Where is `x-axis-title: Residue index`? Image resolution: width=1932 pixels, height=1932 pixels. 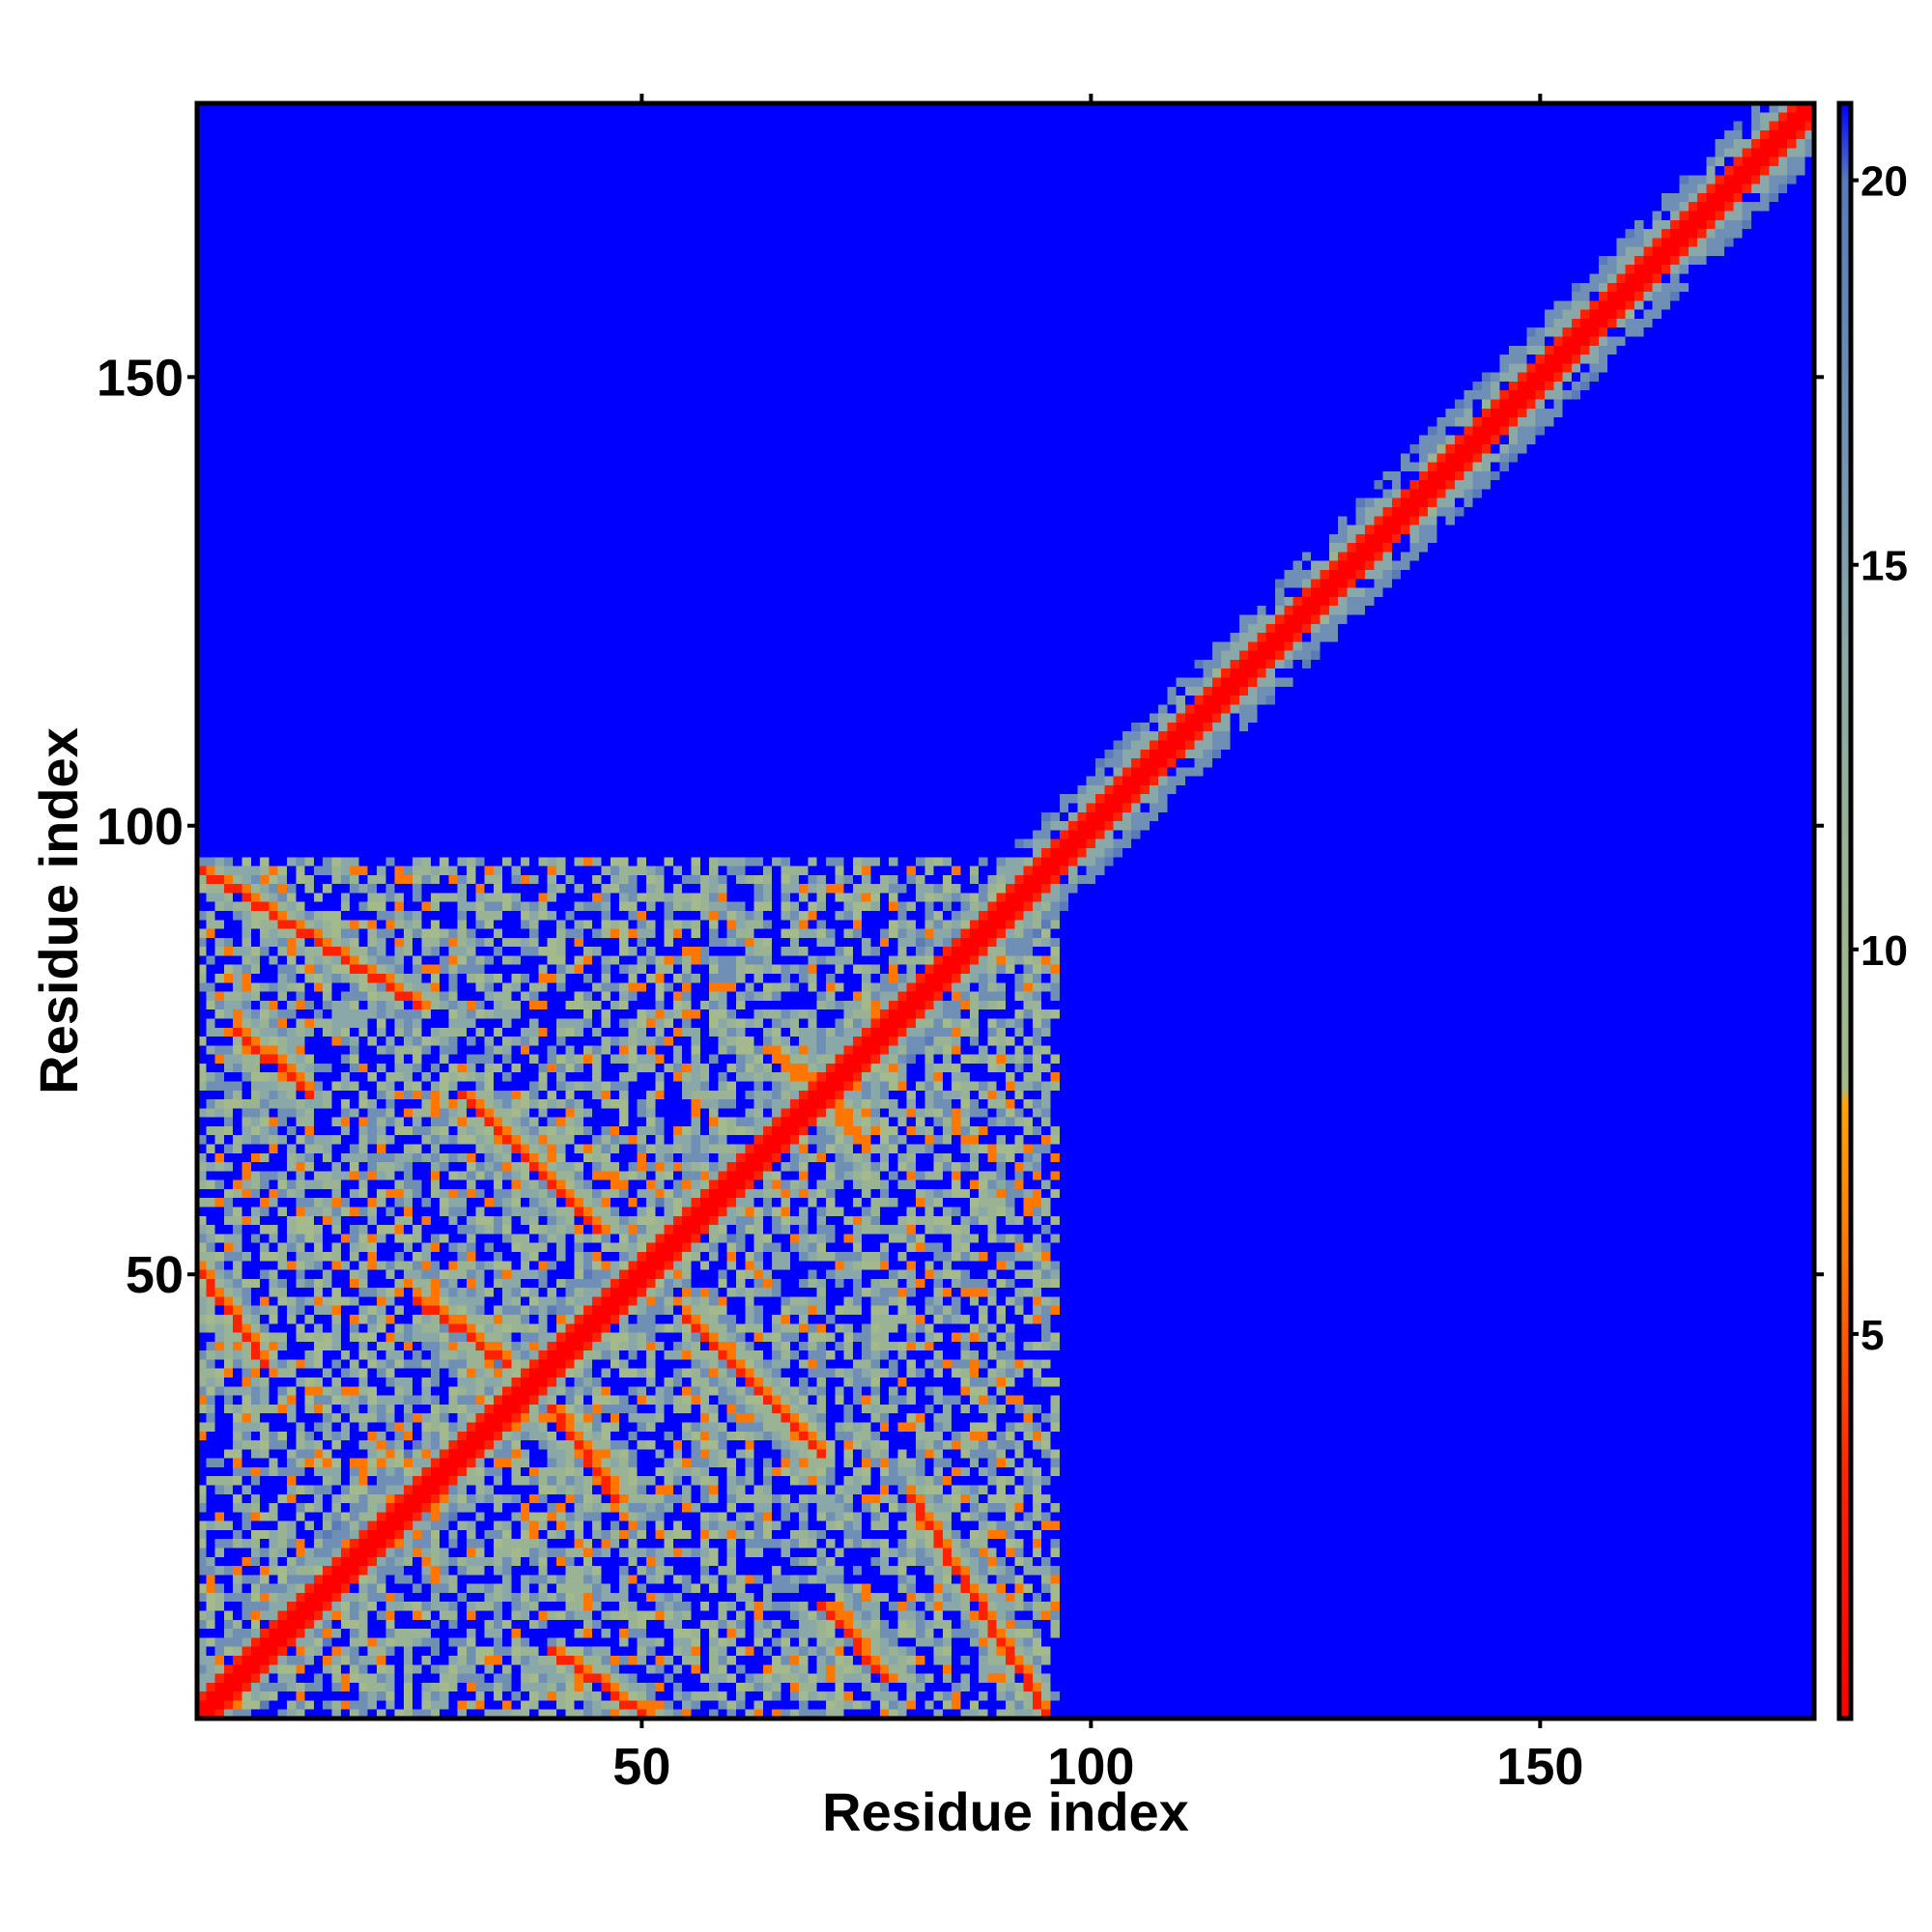
x-axis-title: Residue index is located at coordinates (1005, 1811).